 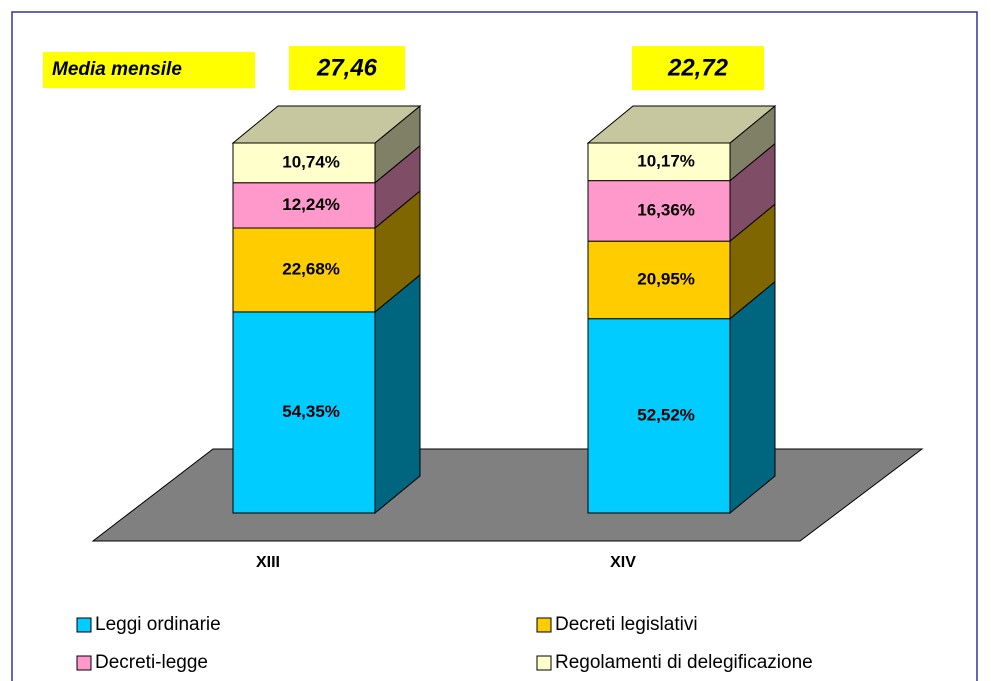 What do you see at coordinates (666, 209) in the screenshot?
I see `value-label: 16,36%` at bounding box center [666, 209].